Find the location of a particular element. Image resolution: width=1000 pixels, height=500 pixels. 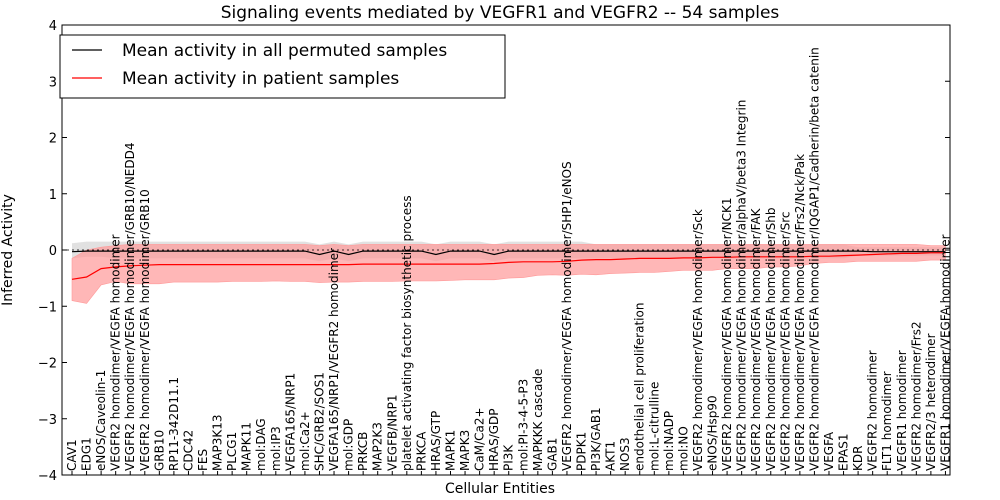

x-category-label: VEGFR1 homodimer is located at coordinates (902, 410).